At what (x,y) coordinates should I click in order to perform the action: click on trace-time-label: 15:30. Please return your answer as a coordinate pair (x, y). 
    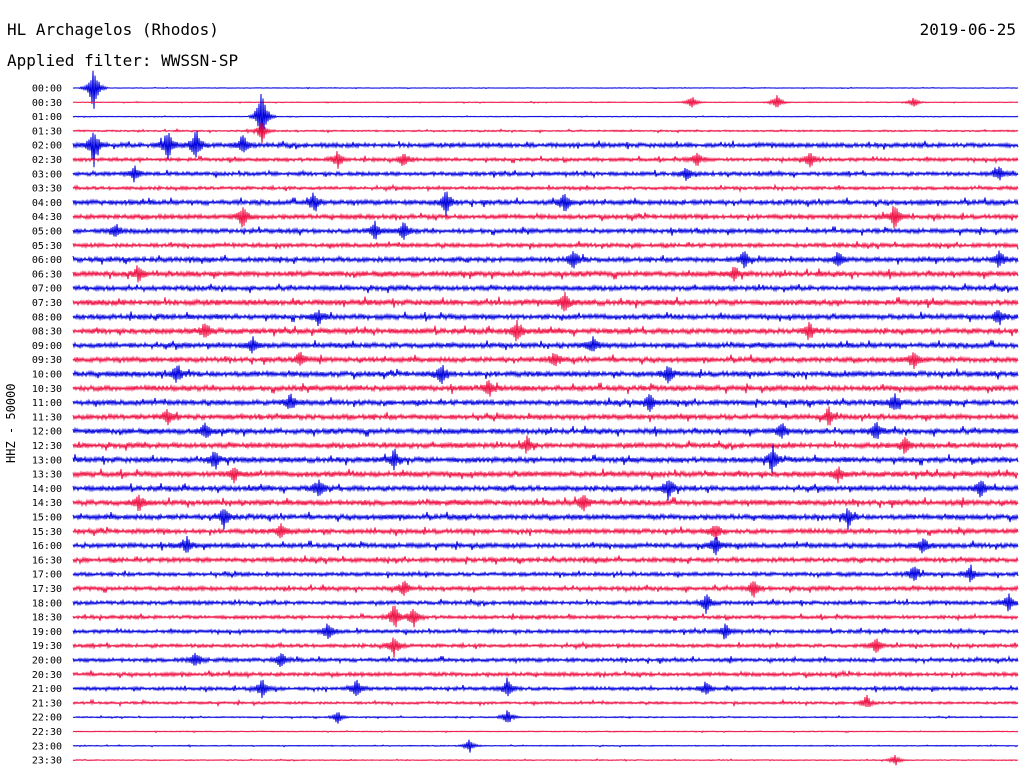
    Looking at the image, I should click on (47, 532).